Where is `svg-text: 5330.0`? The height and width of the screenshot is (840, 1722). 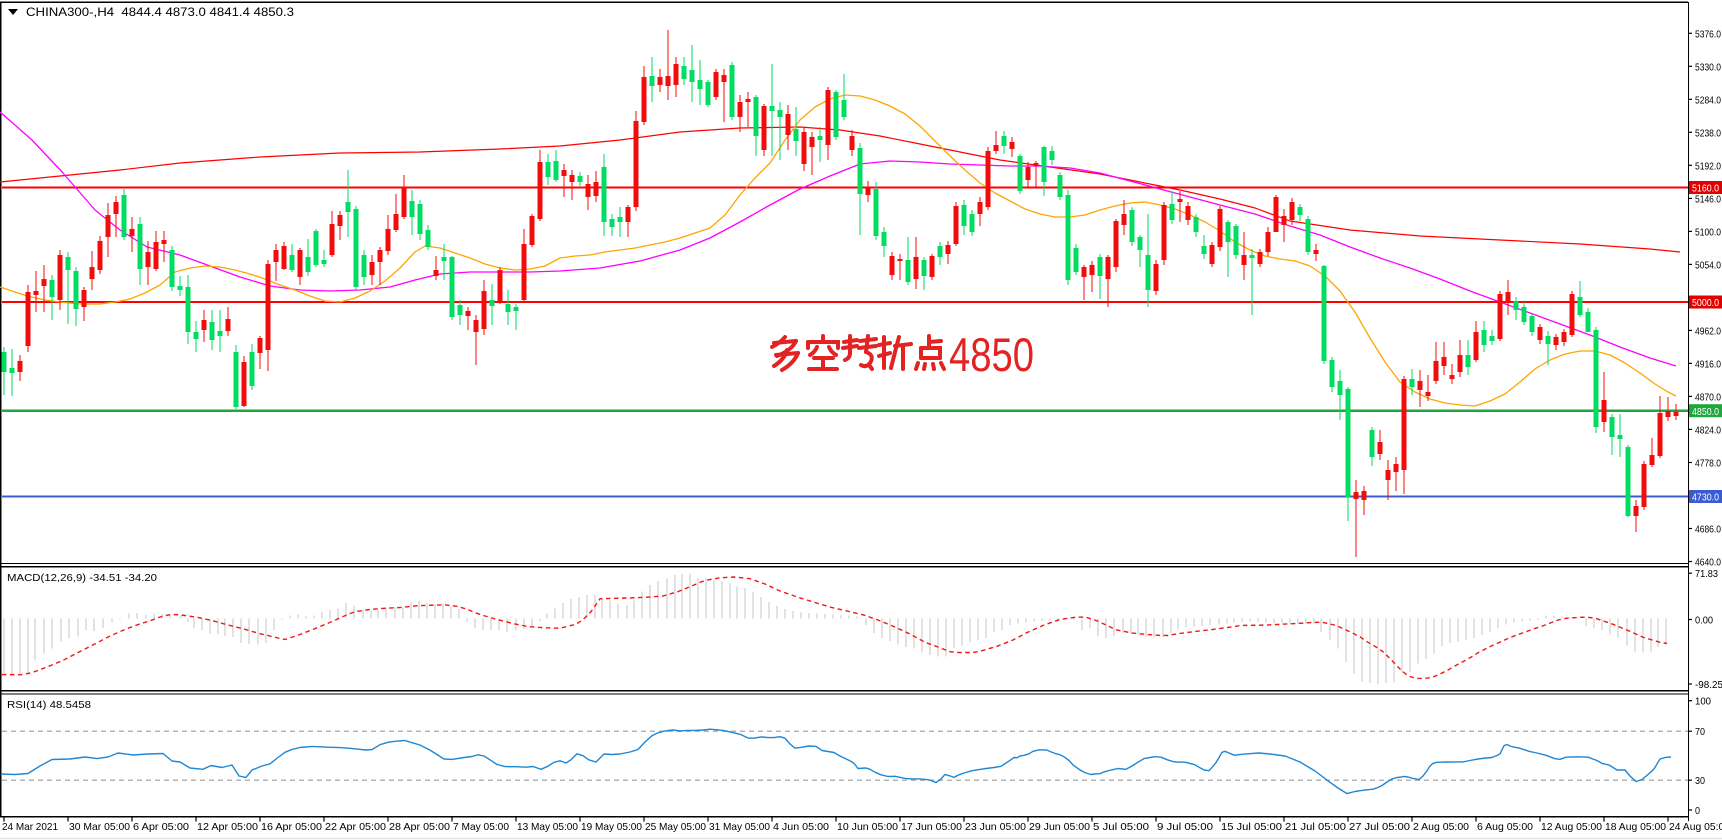 svg-text: 5330.0 is located at coordinates (1708, 67).